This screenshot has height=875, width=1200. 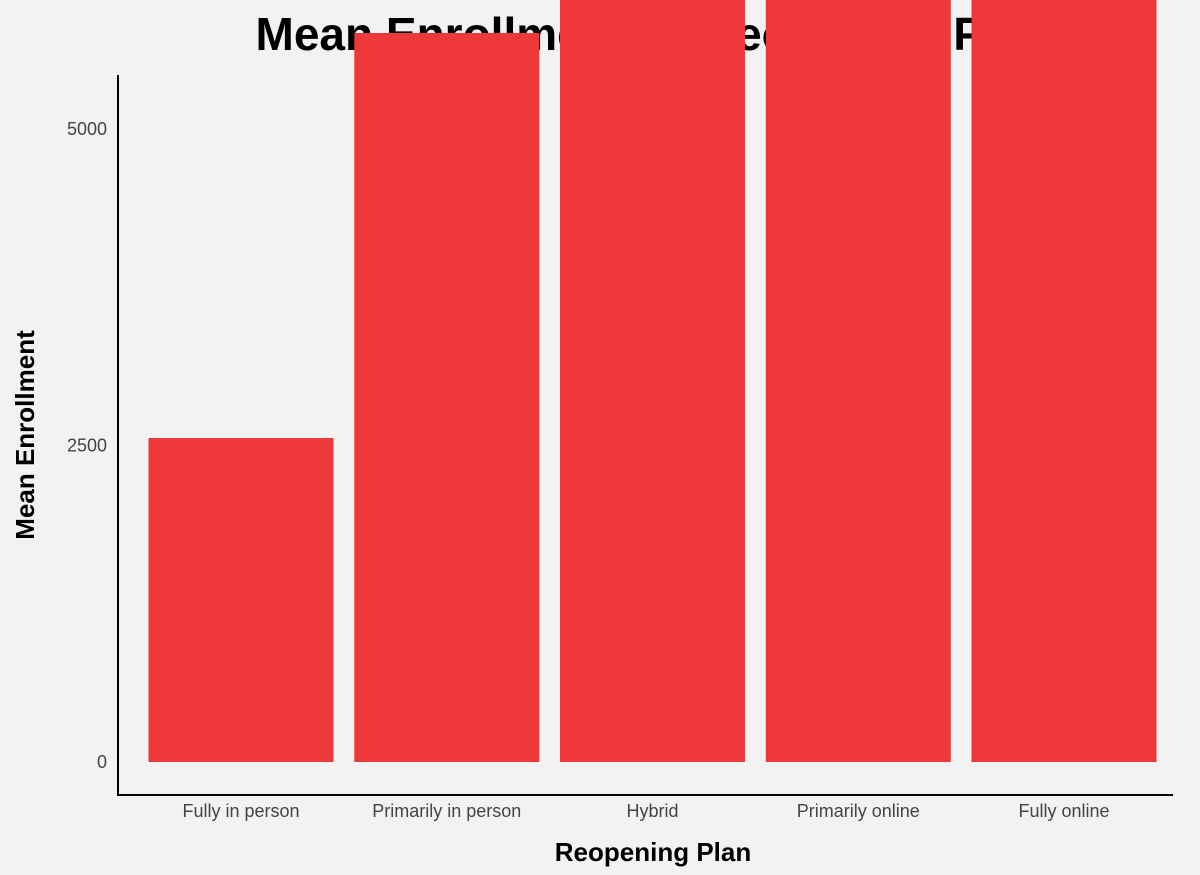 I want to click on y-tick-label: 2500, so click(x=87, y=446).